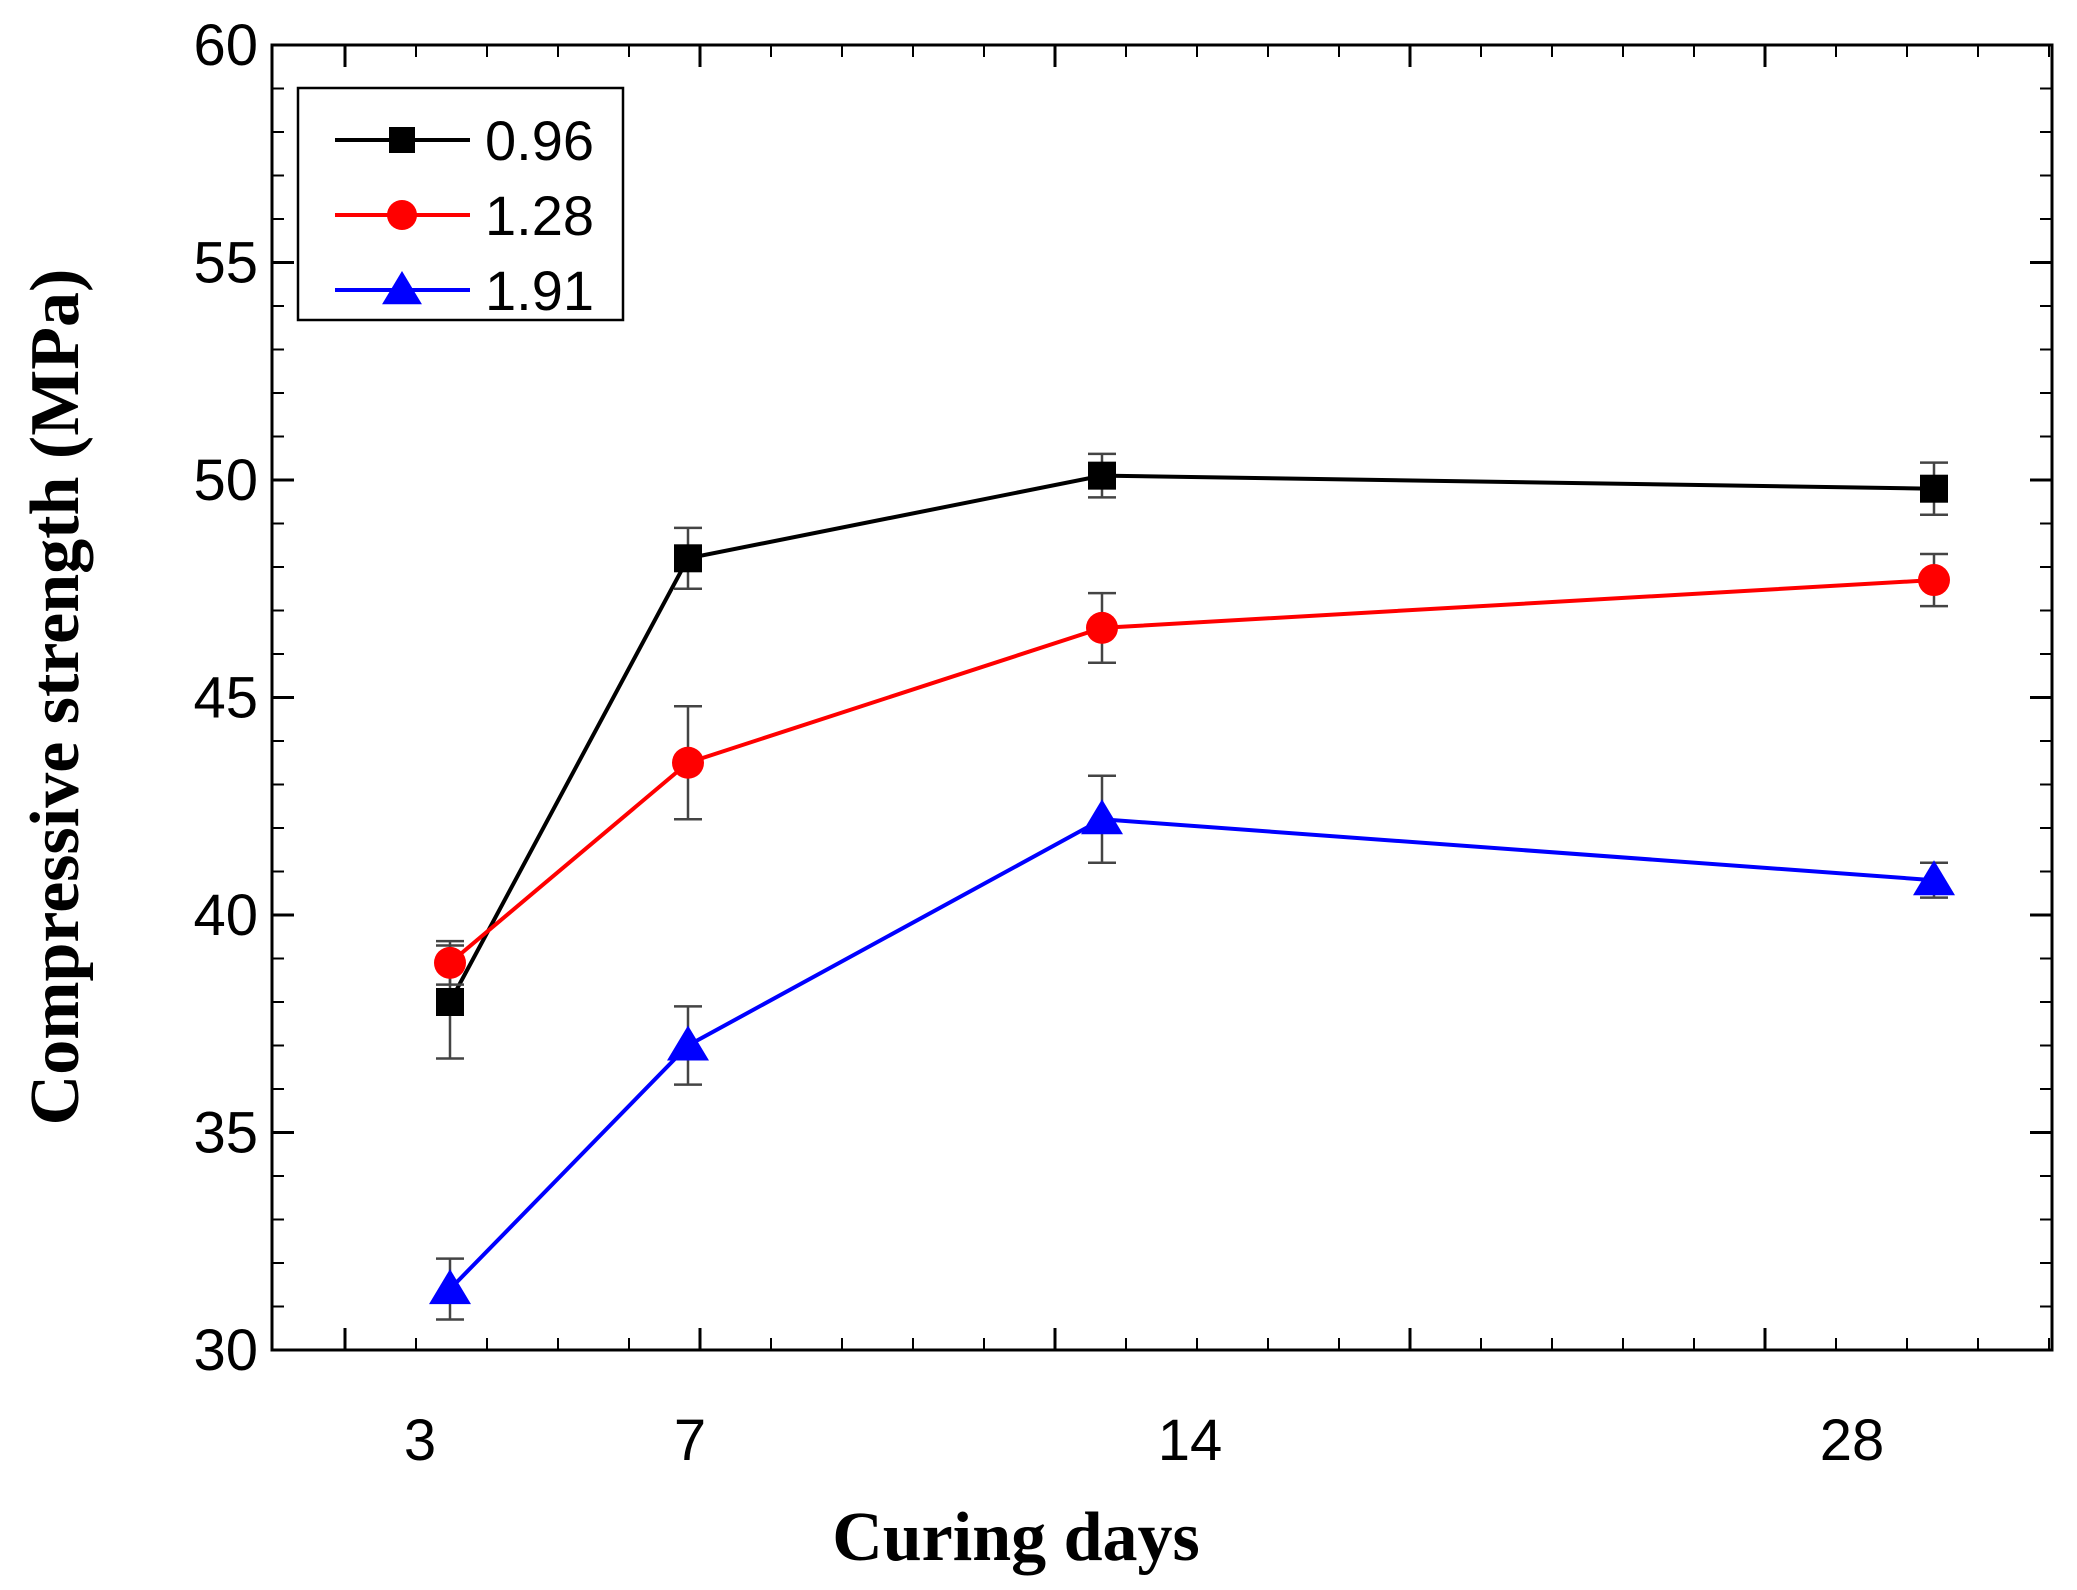  Describe the element at coordinates (55, 697) in the screenshot. I see `y-axis-title: Compressive strength (MPa)` at that location.